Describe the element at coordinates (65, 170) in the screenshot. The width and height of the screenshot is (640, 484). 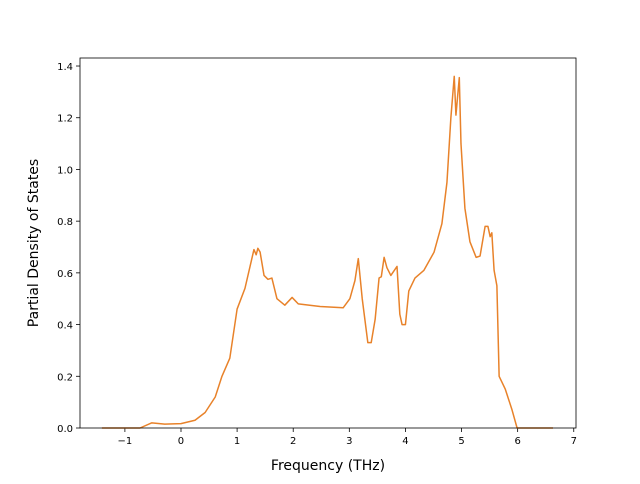
I see `y-tick-label: 1.0` at that location.